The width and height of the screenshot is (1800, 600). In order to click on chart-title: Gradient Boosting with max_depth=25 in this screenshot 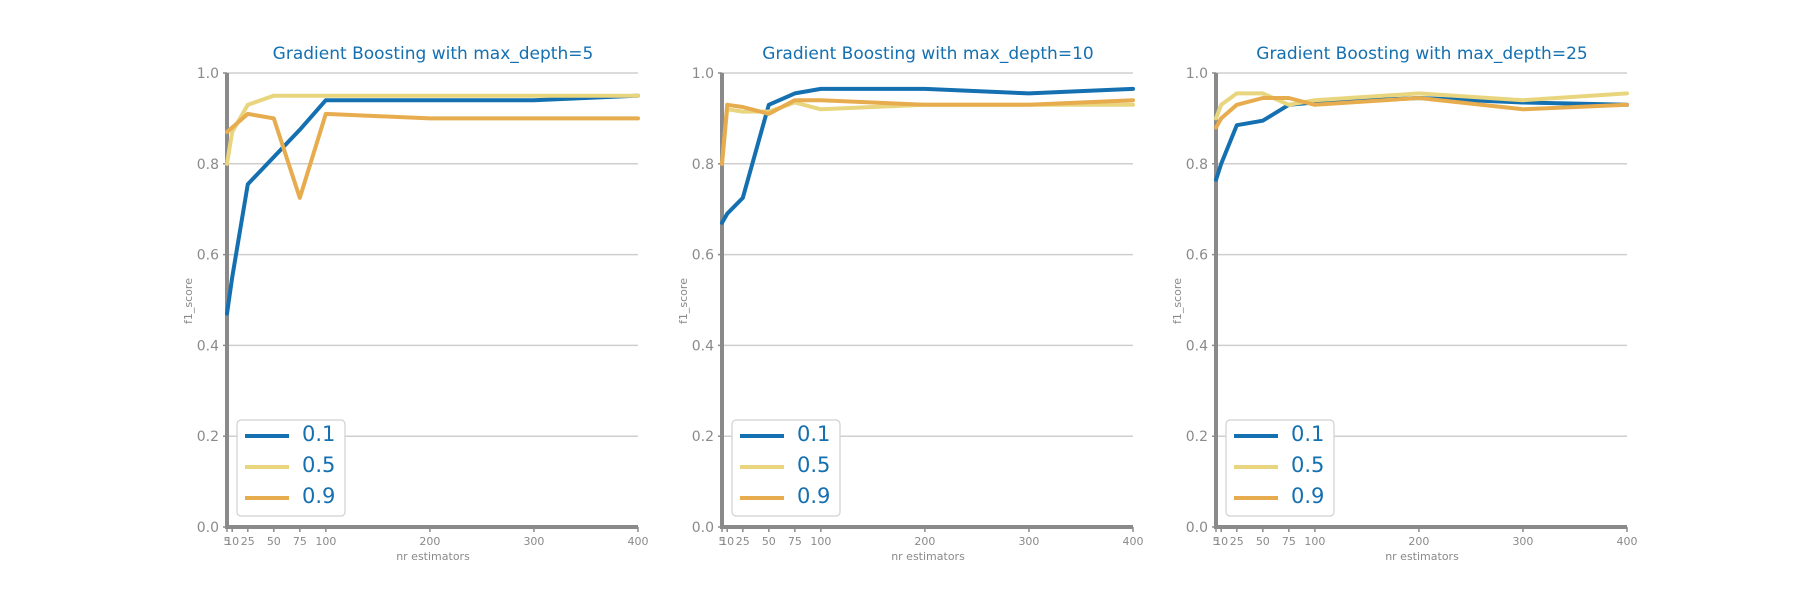, I will do `click(1421, 54)`.